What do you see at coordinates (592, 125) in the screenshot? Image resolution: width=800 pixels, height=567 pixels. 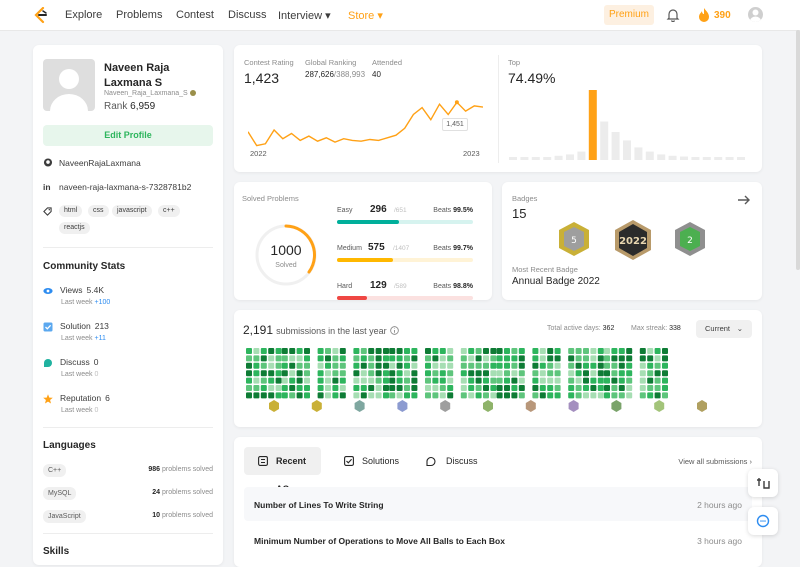 I see `histogram-bar` at bounding box center [592, 125].